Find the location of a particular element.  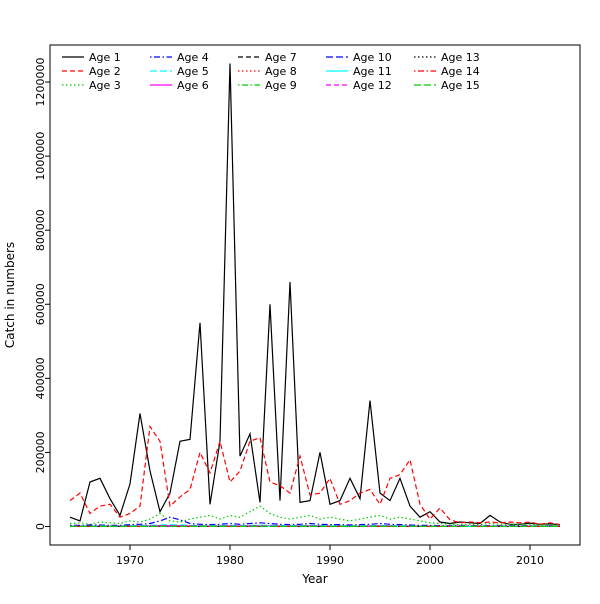

legend-label-age-1: Age 1 is located at coordinates (105, 57).